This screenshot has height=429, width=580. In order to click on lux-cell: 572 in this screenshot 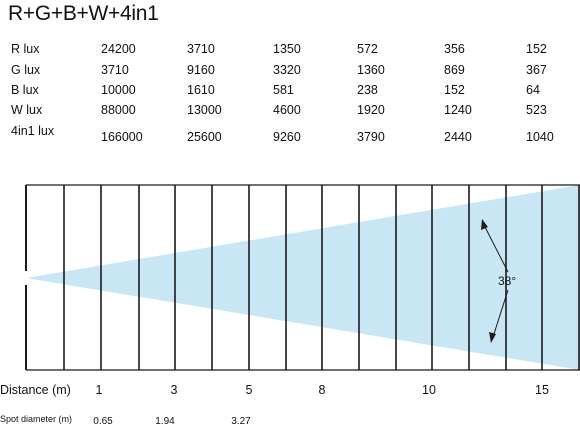, I will do `click(367, 49)`.